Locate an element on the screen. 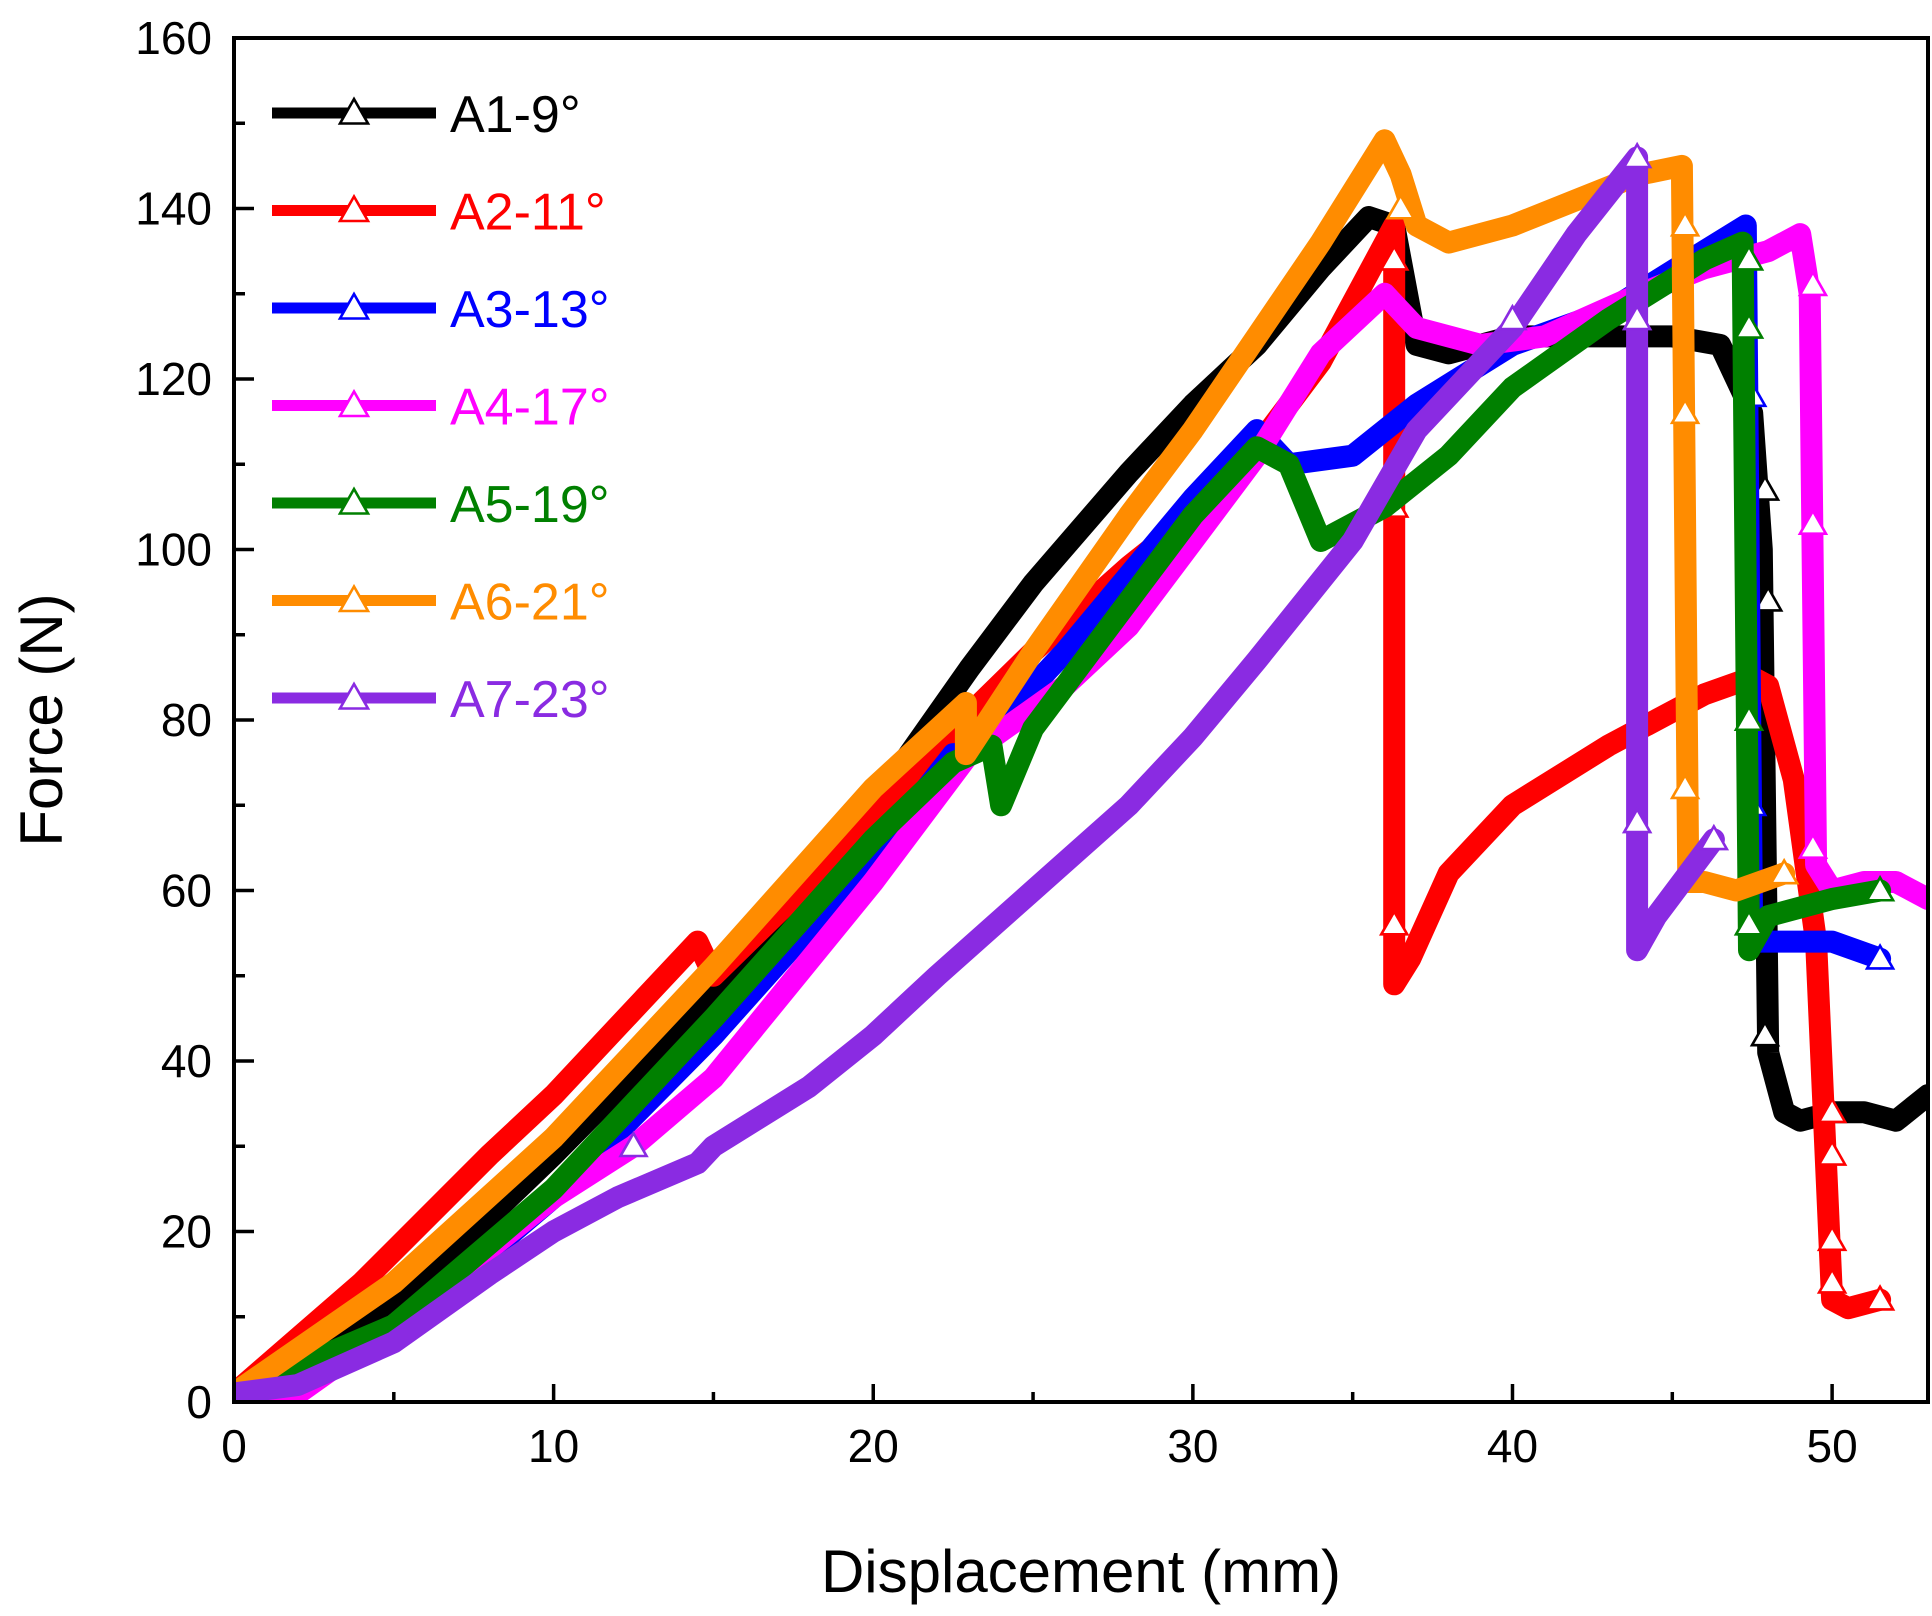  legend-item-5: A5-19° is located at coordinates (441, 505).